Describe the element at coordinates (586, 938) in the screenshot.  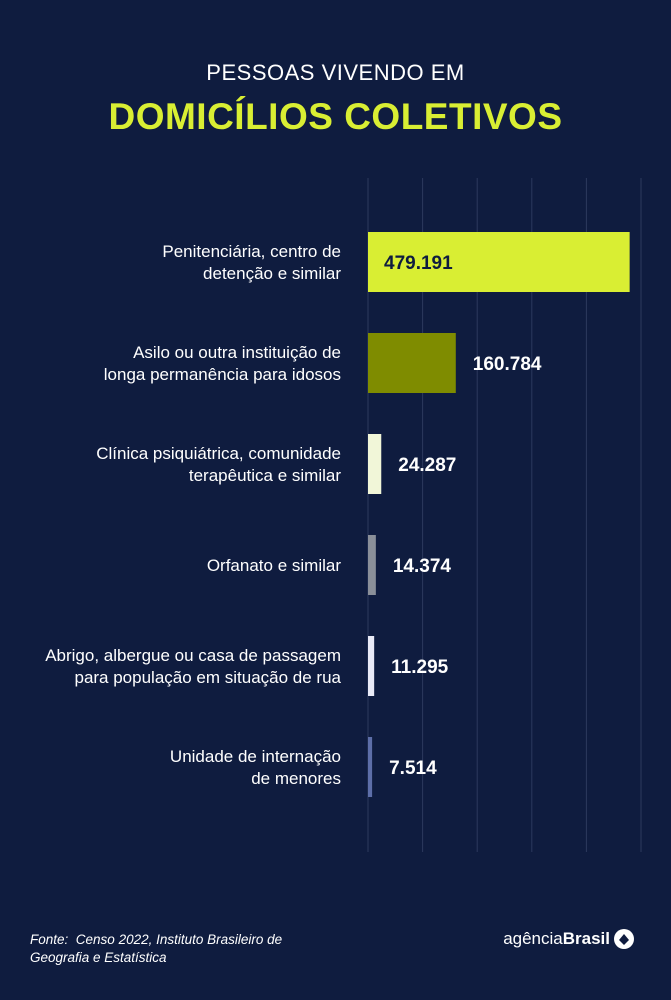
I see `brand-name-bold: Brasil` at that location.